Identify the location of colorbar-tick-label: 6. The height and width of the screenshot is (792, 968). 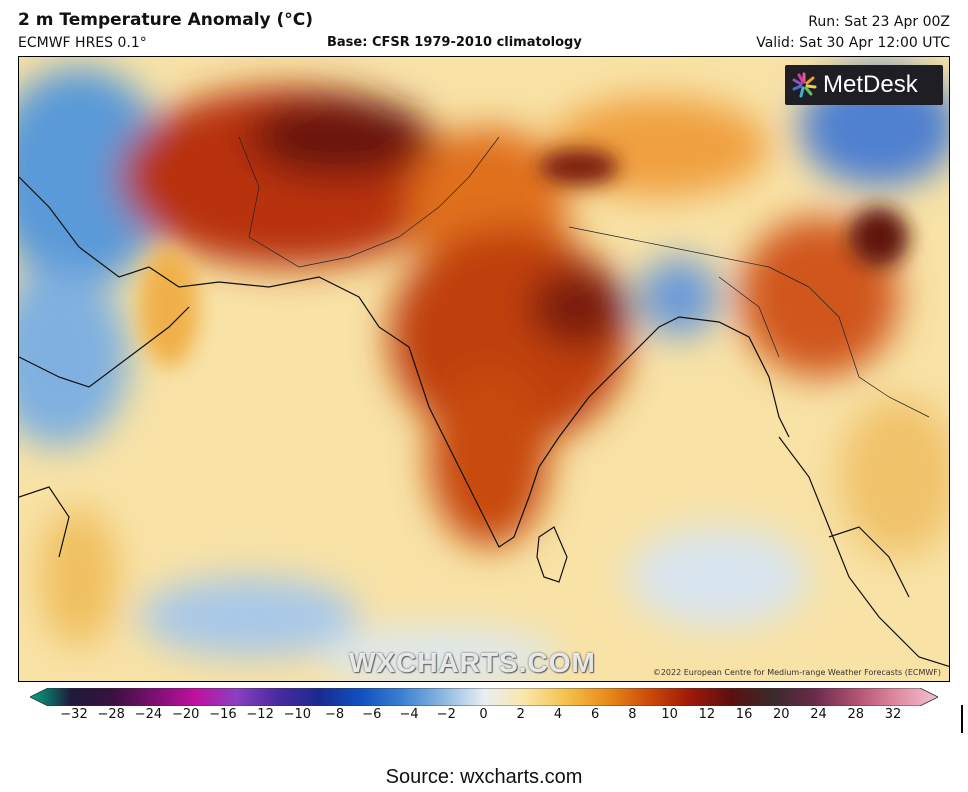
(595, 714).